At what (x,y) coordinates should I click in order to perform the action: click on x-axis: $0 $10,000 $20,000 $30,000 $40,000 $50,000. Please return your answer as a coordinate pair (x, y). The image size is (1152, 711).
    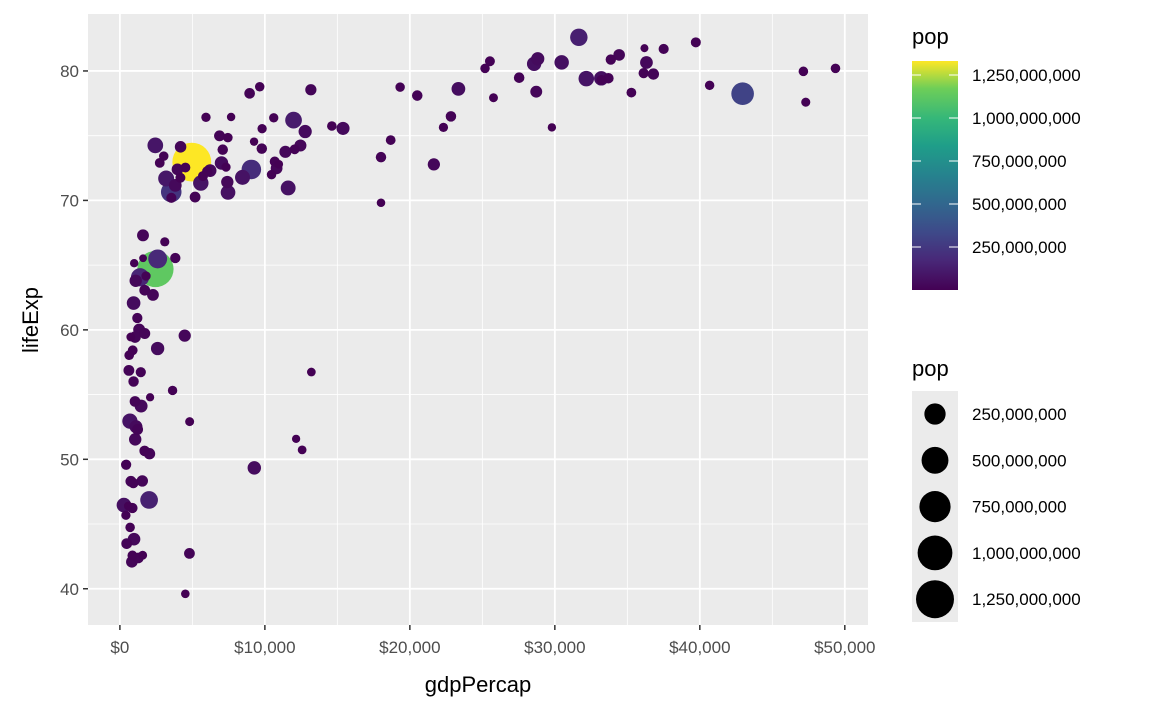
    Looking at the image, I should click on (493, 641).